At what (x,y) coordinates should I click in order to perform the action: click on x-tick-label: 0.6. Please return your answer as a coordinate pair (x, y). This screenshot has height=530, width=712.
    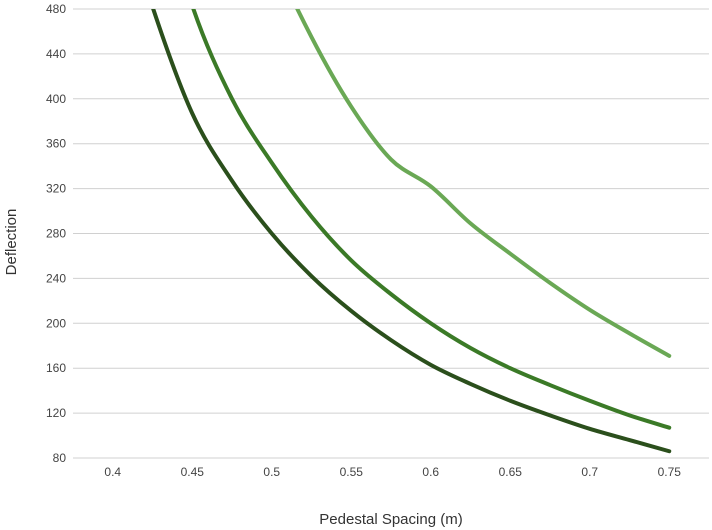
    Looking at the image, I should click on (430, 472).